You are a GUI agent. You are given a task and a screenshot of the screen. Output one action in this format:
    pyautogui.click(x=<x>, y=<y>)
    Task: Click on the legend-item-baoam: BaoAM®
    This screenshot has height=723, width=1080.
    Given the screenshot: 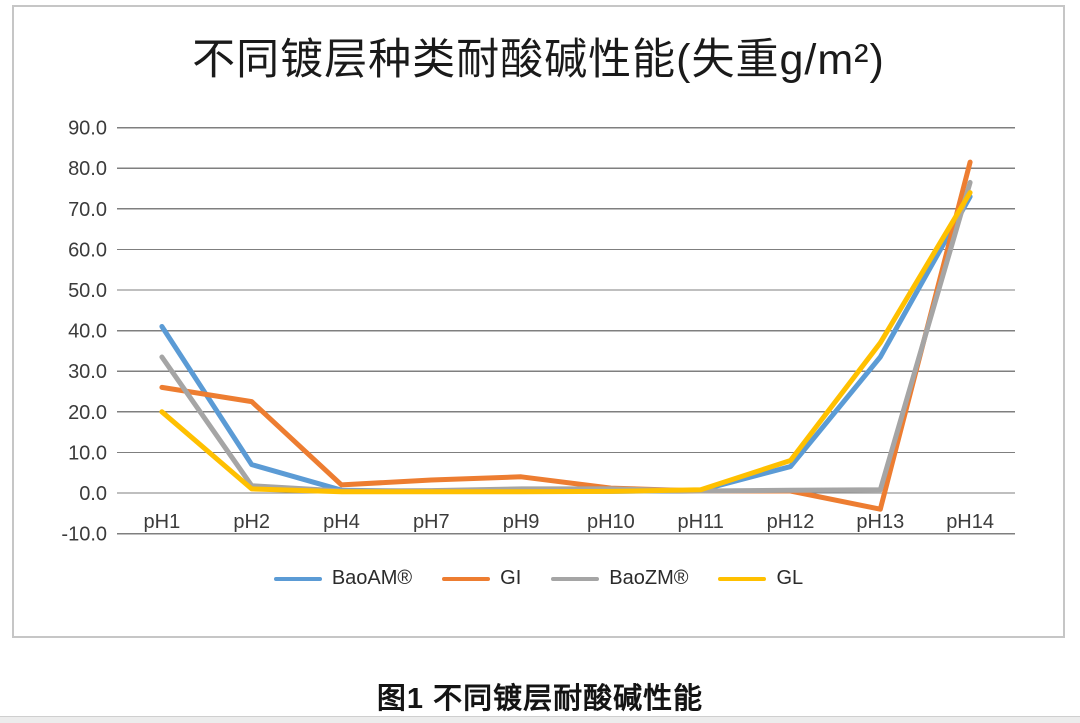 What is the action you would take?
    pyautogui.click(x=343, y=578)
    